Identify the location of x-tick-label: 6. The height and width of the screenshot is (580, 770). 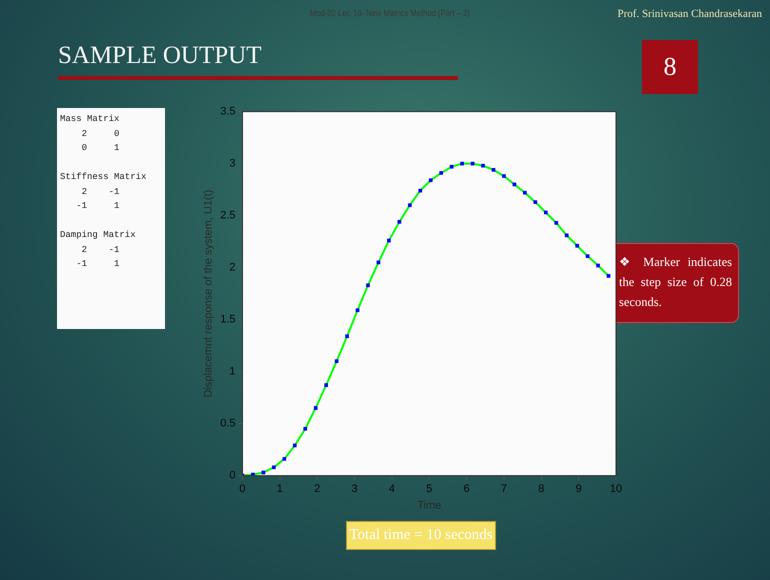
(467, 489).